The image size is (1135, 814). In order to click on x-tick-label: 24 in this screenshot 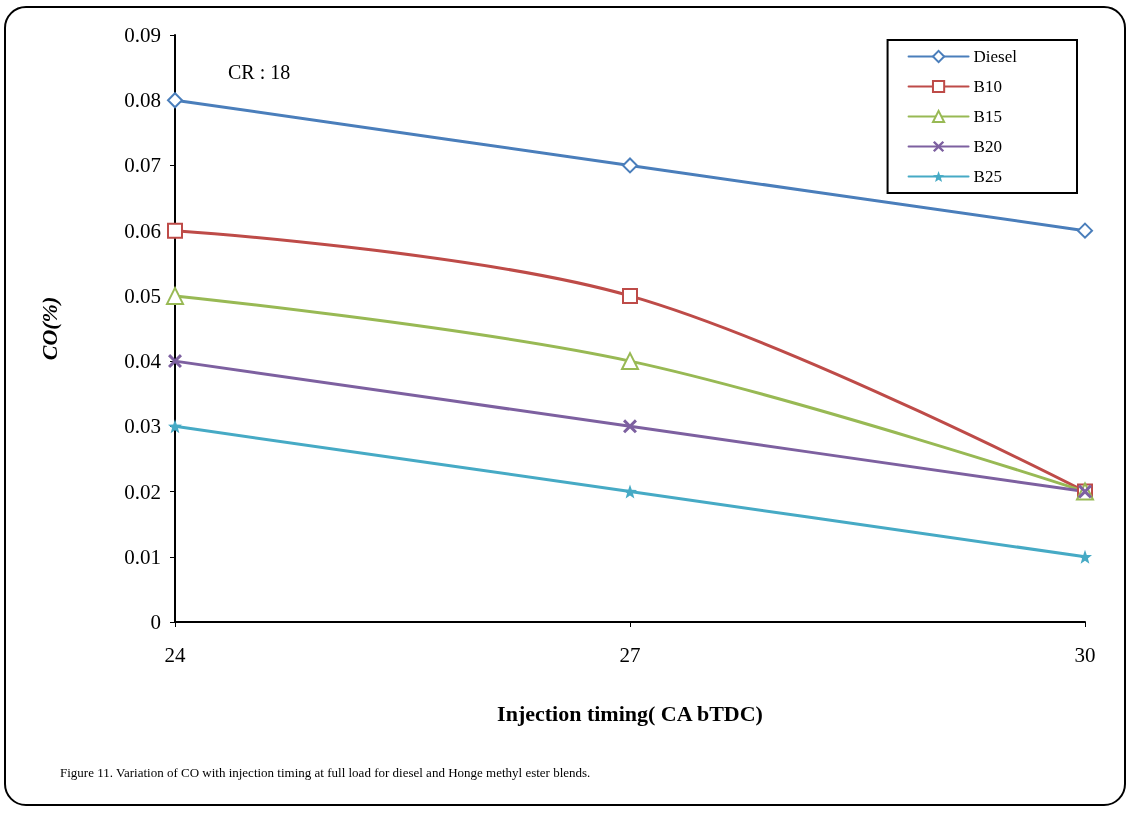, I will do `click(175, 654)`.